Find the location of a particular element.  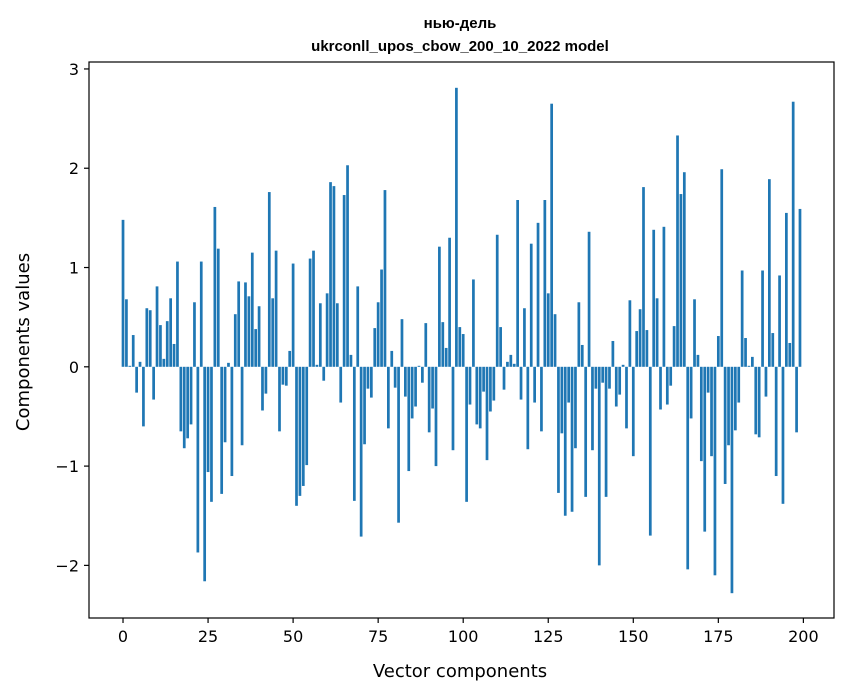

x-tick-label: 200 is located at coordinates (803, 636).